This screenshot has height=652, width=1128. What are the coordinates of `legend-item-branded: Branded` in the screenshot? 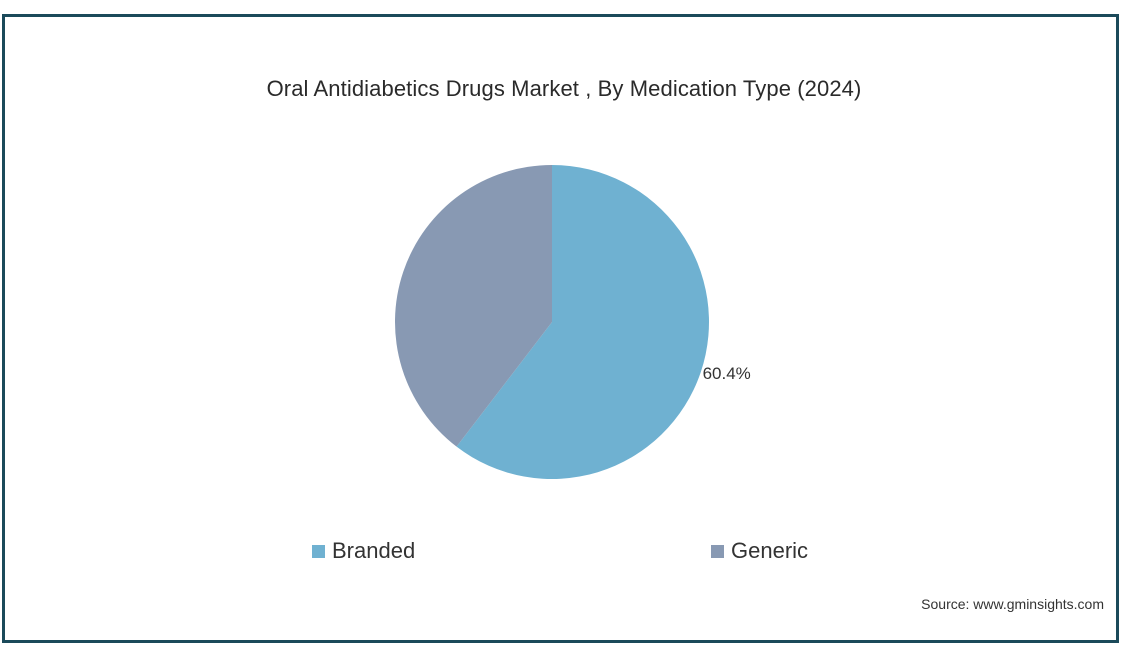 It's located at (363, 551).